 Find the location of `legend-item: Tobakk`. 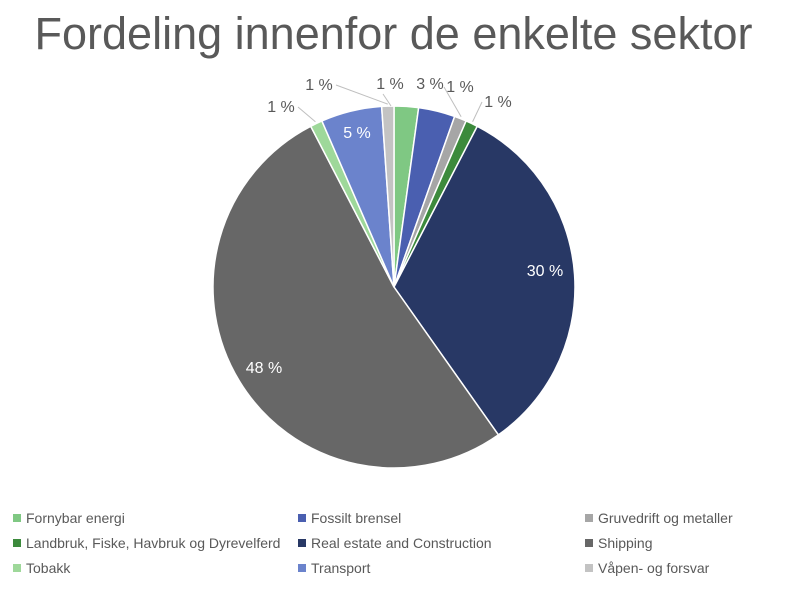

legend-item: Tobakk is located at coordinates (41, 568).